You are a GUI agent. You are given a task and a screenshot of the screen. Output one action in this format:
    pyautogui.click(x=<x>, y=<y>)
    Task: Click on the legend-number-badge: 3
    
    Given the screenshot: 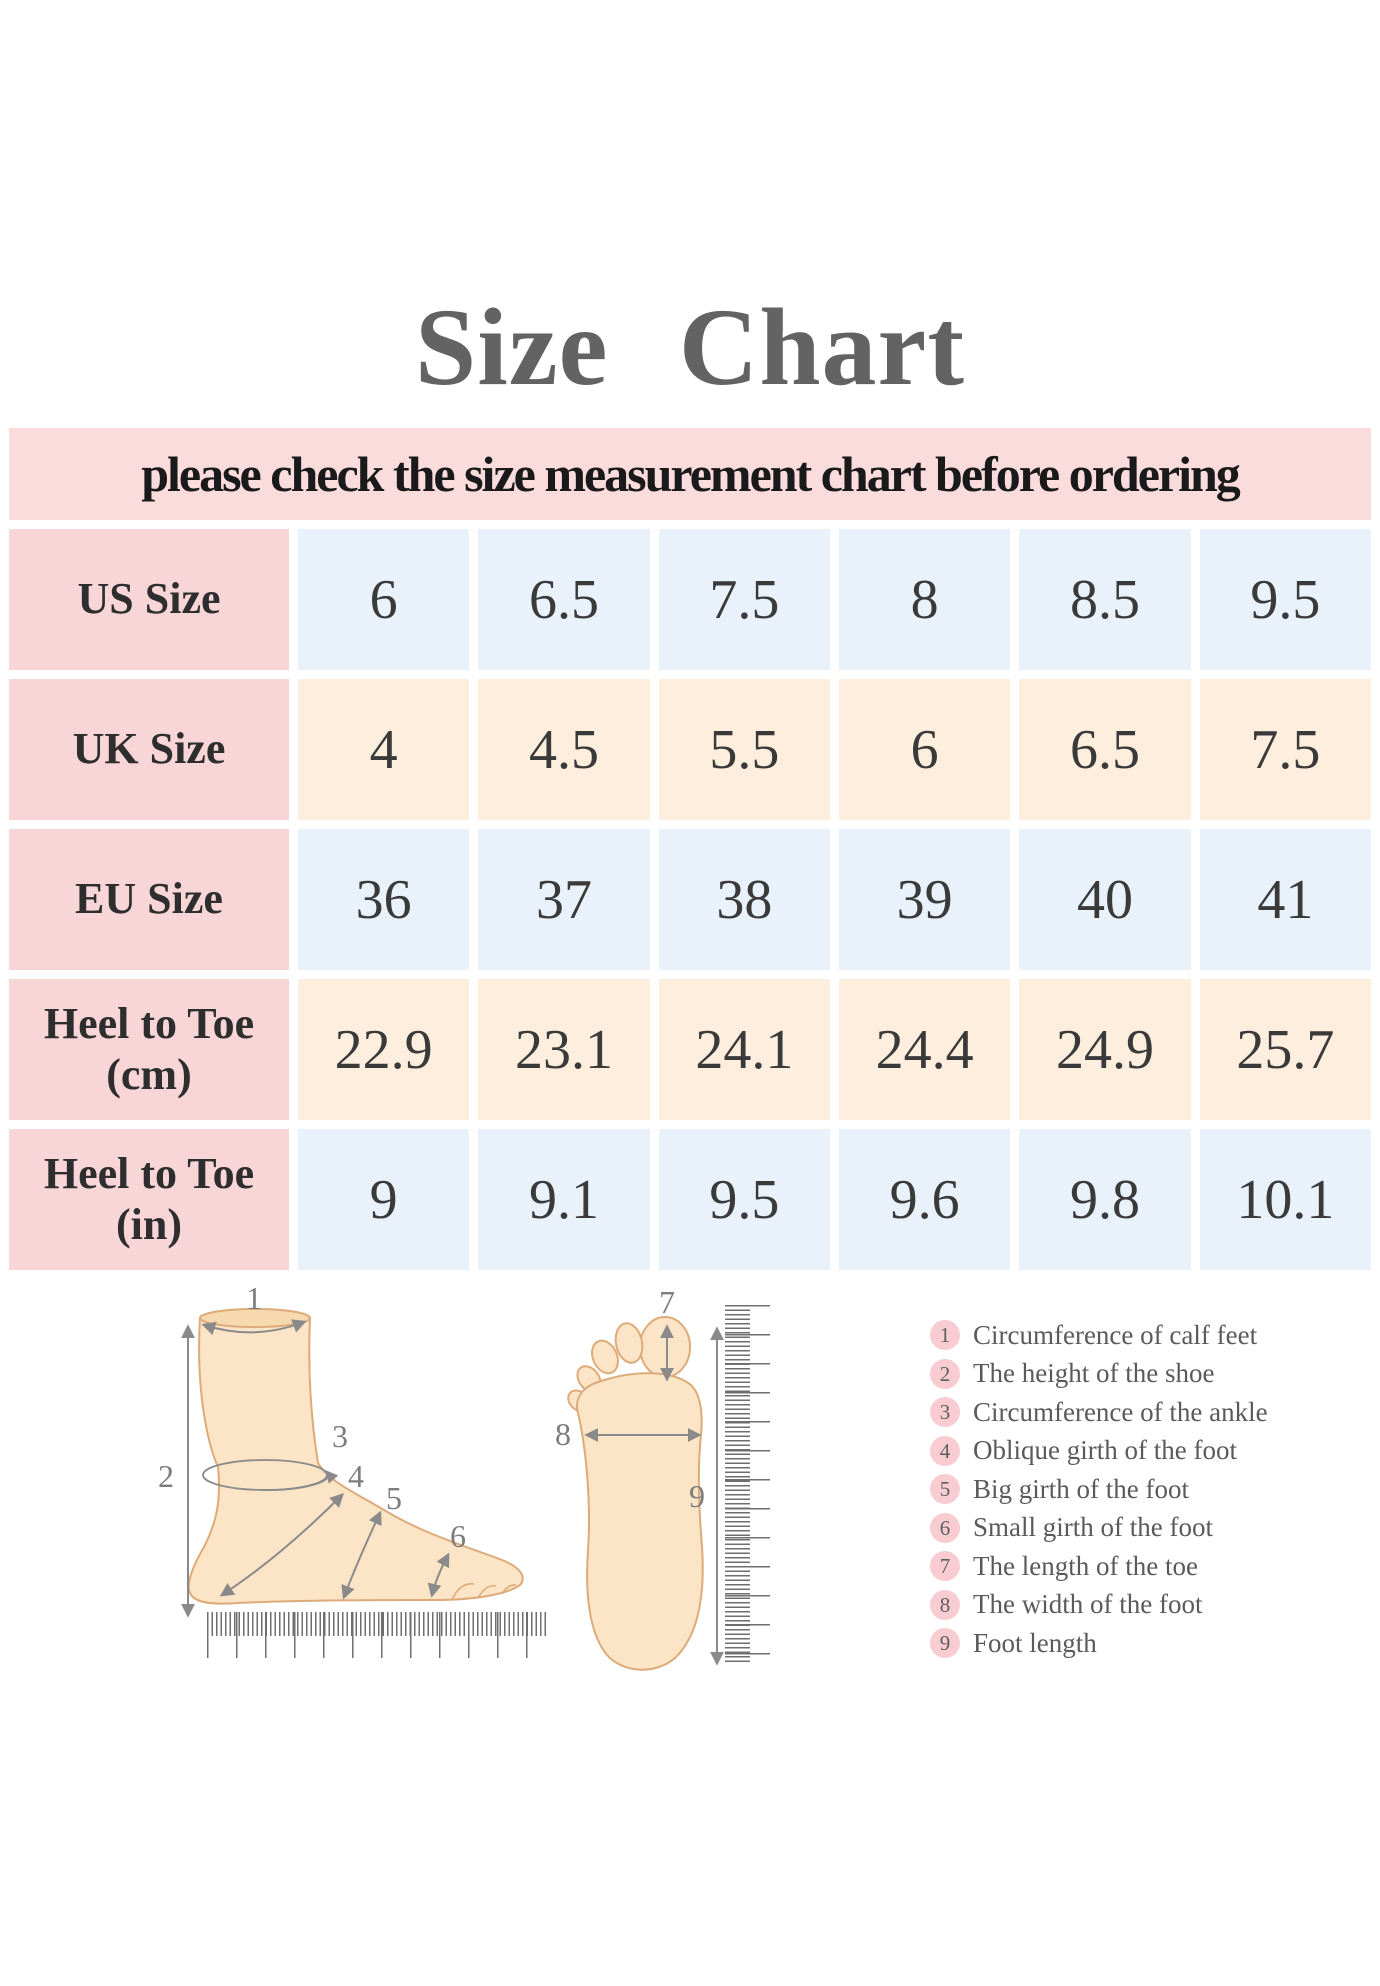 What is the action you would take?
    pyautogui.click(x=945, y=1412)
    